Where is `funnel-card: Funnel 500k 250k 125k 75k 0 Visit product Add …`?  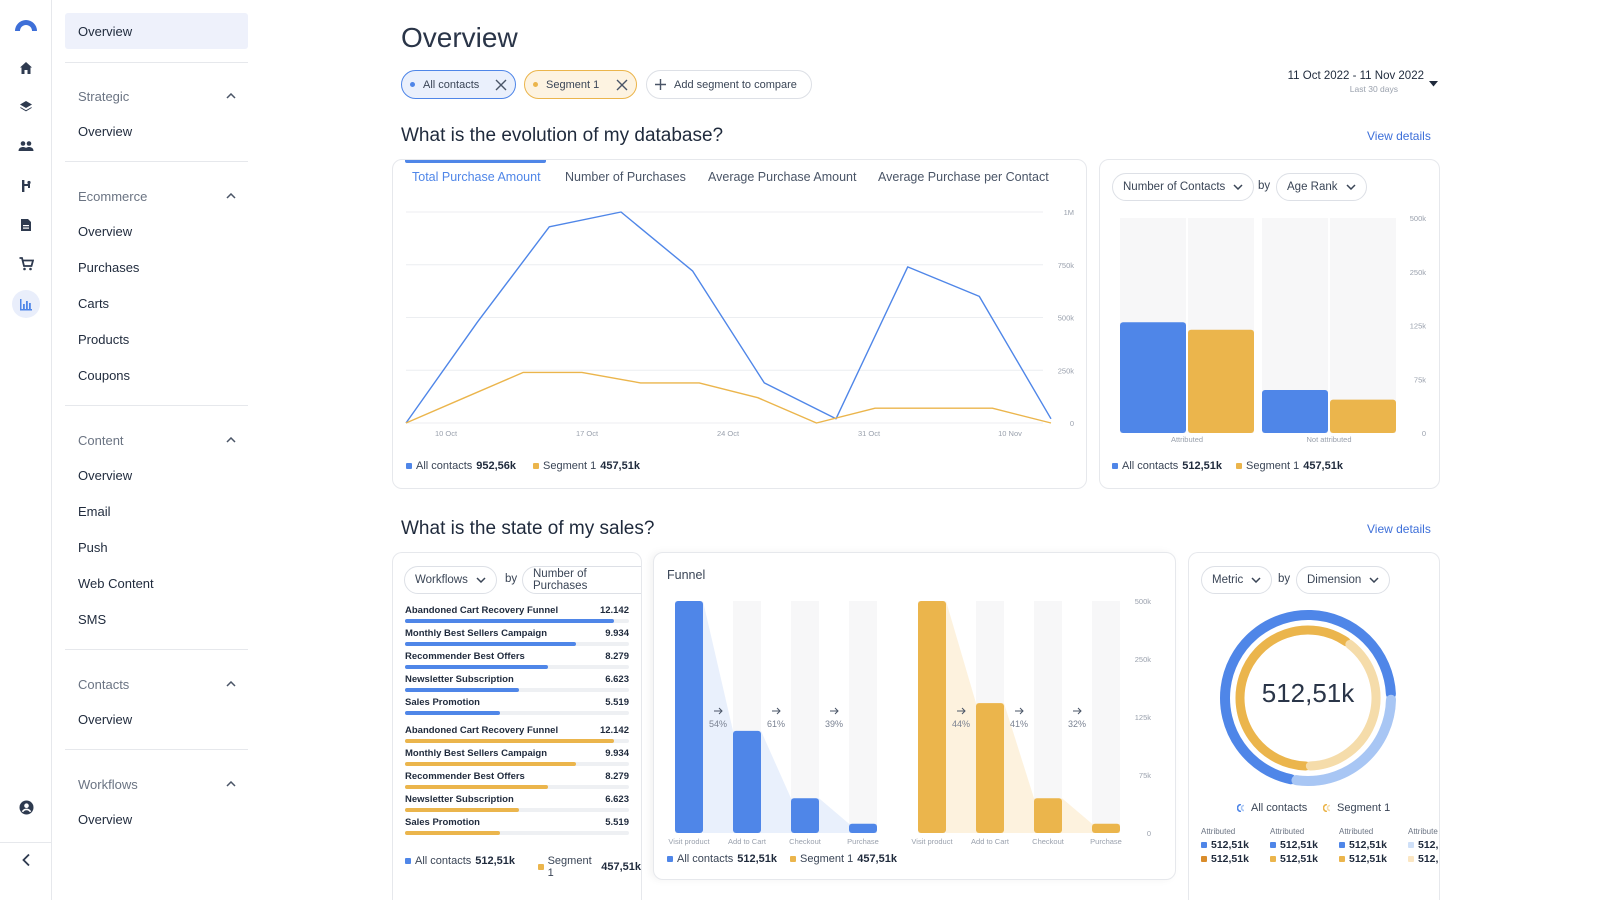
funnel-card: Funnel 500k 250k 125k 75k 0 Visit product Add … is located at coordinates (914, 716).